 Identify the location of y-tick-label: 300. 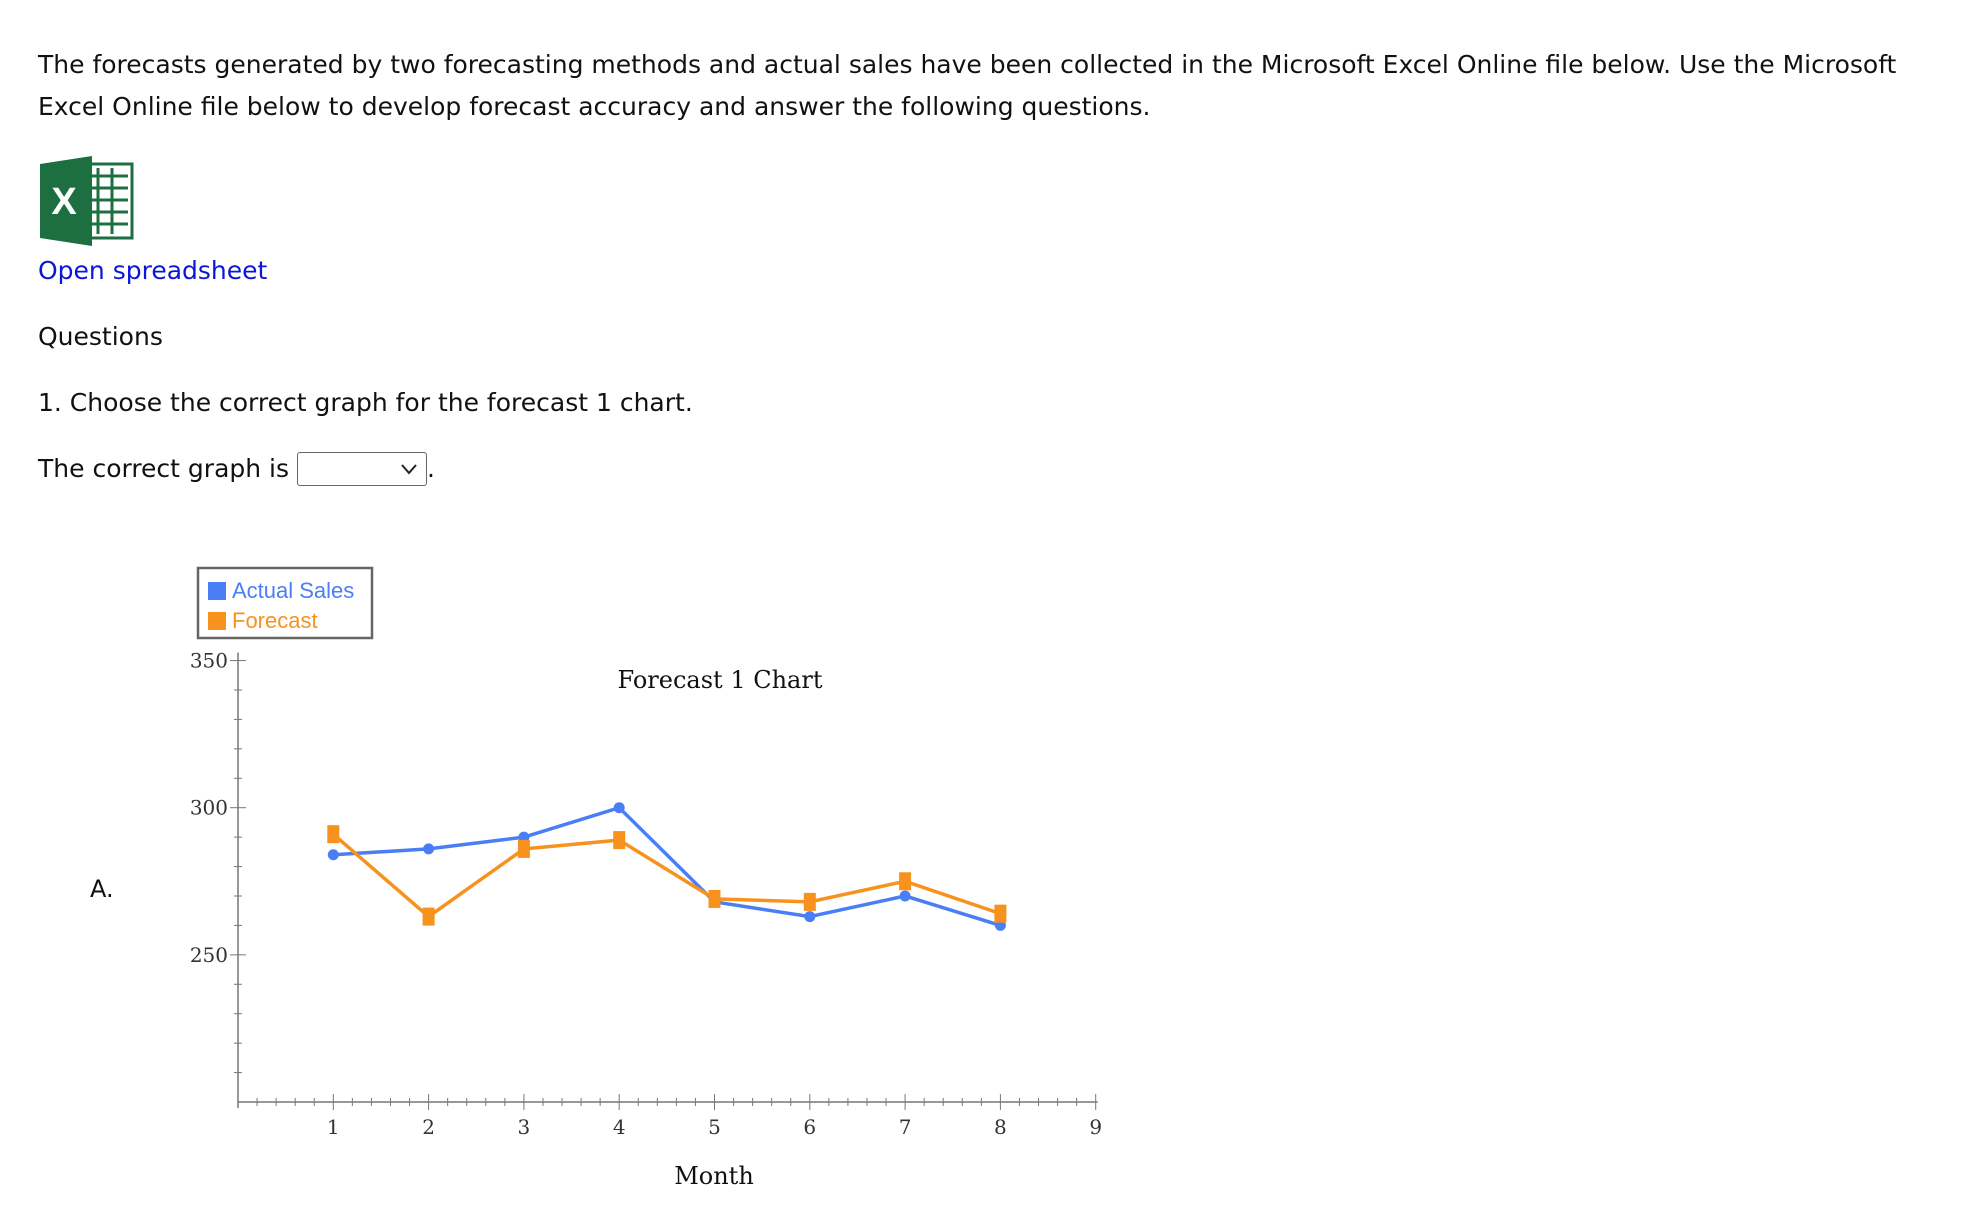
(209, 808).